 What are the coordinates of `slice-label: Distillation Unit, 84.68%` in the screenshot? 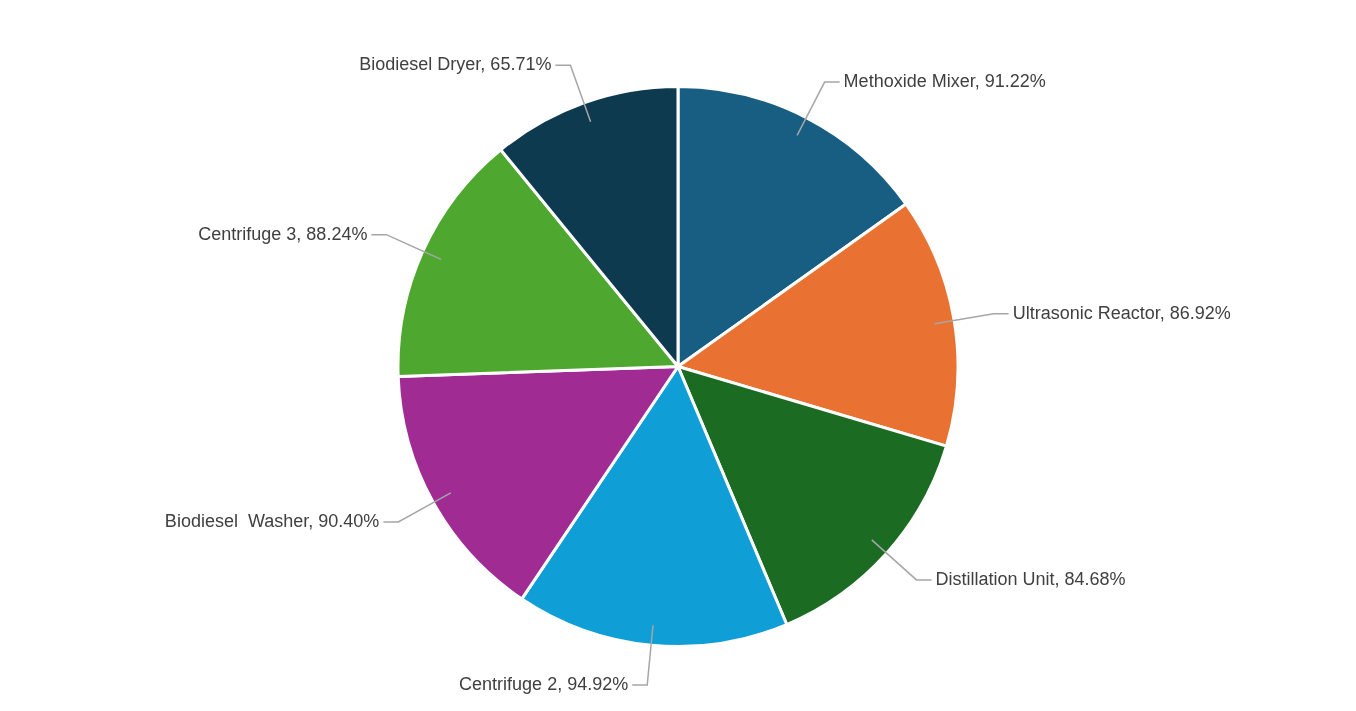 It's located at (1030, 578).